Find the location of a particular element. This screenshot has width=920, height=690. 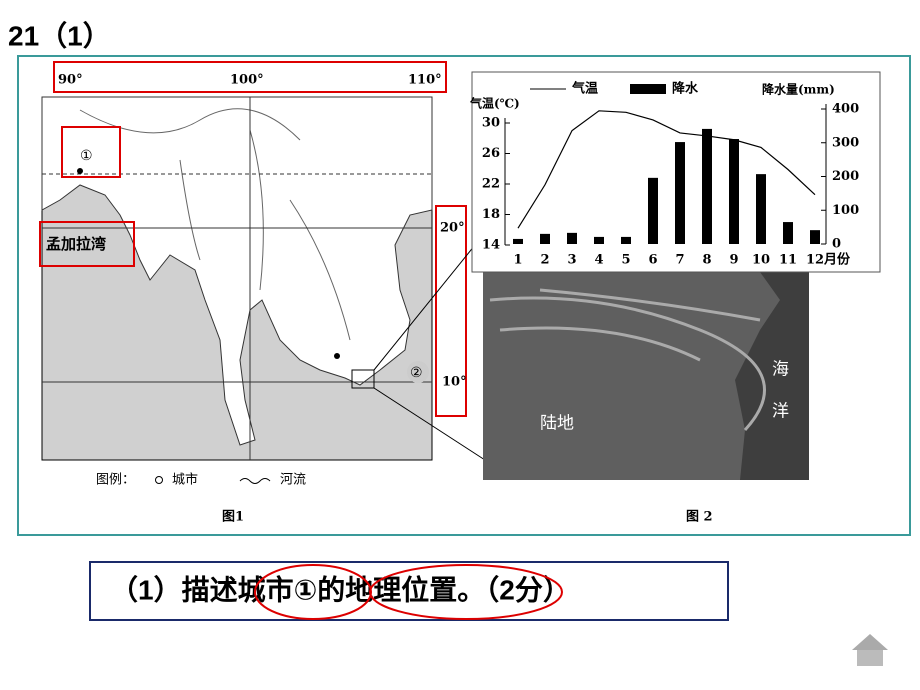

y2-tick-label: 200 is located at coordinates (845, 176).